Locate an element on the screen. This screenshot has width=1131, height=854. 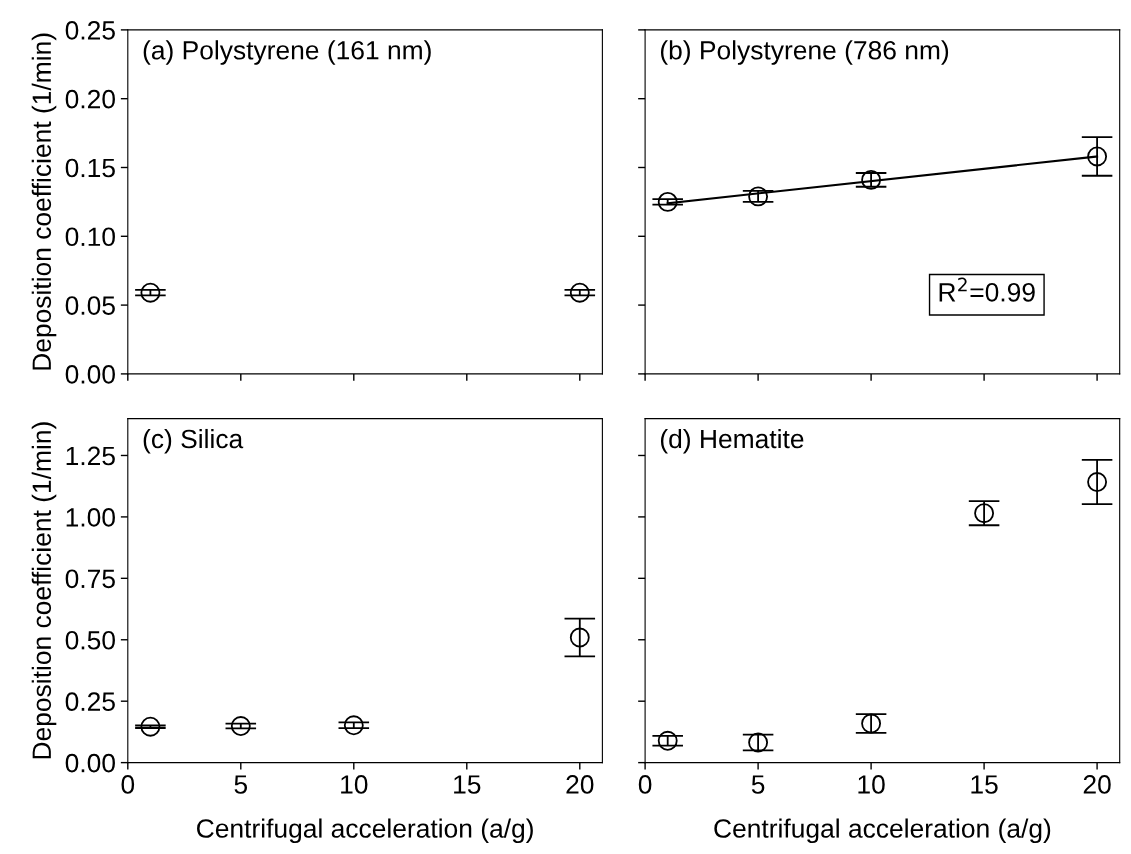
y-tick-label: 1.25 is located at coordinates (90, 456).